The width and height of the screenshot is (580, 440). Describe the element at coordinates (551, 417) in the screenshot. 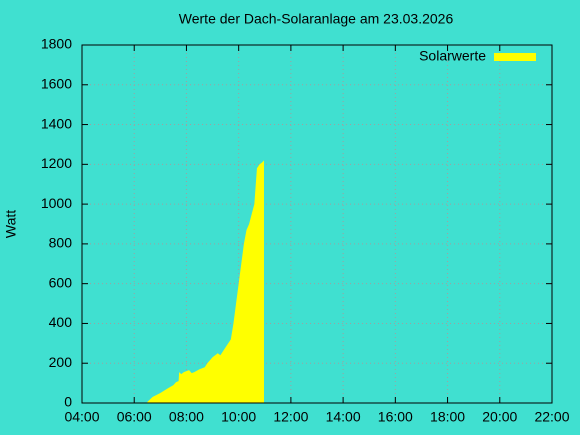

I see `x-tick-label: 22:00` at that location.